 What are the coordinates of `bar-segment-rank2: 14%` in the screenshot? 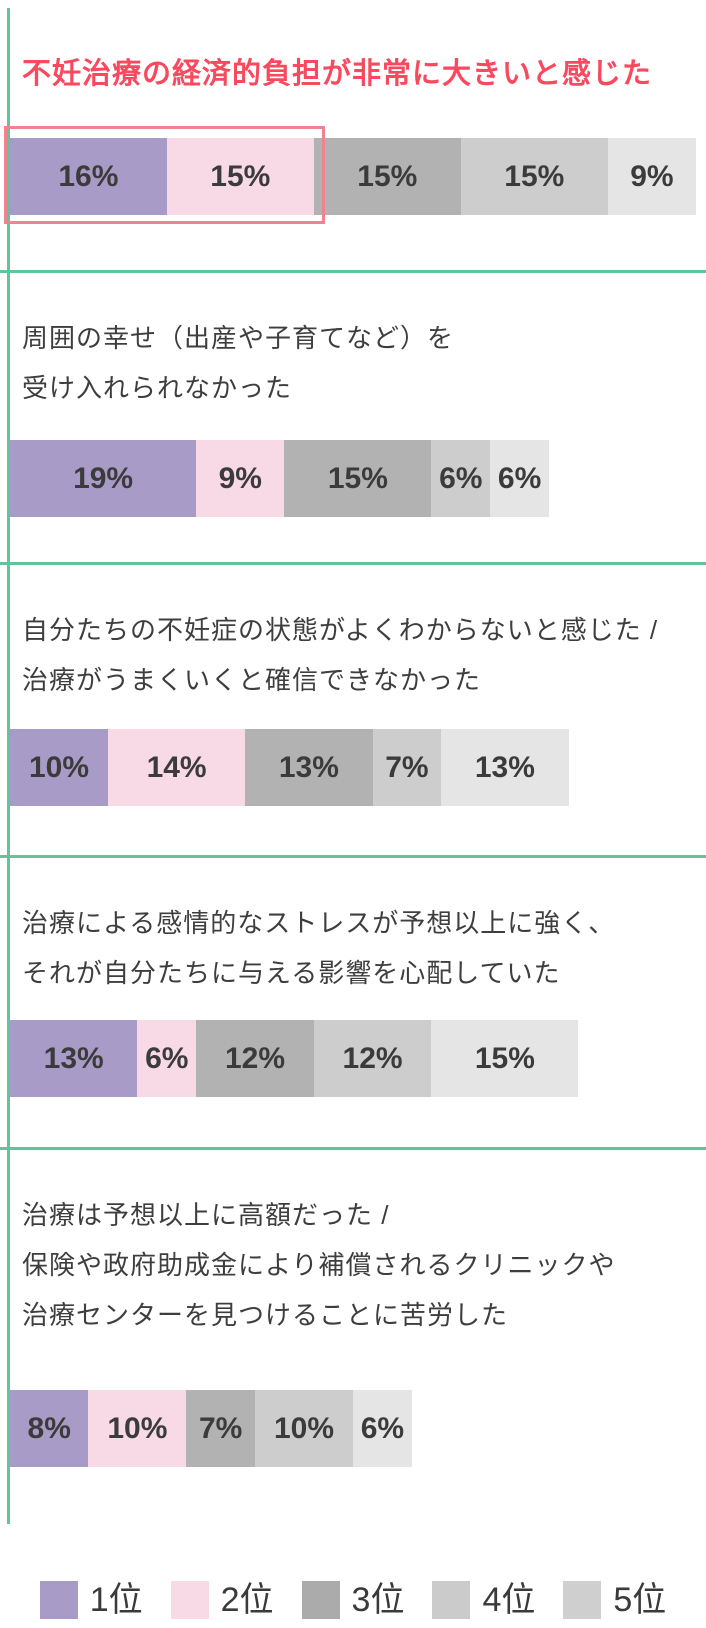 It's located at (177, 767).